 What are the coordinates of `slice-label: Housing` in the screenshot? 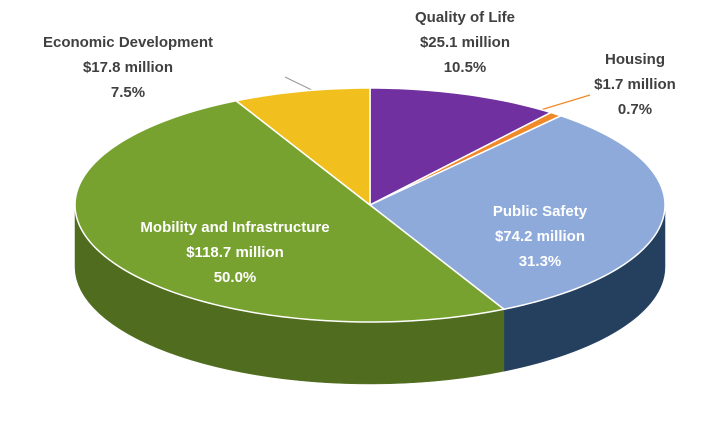 It's located at (635, 59).